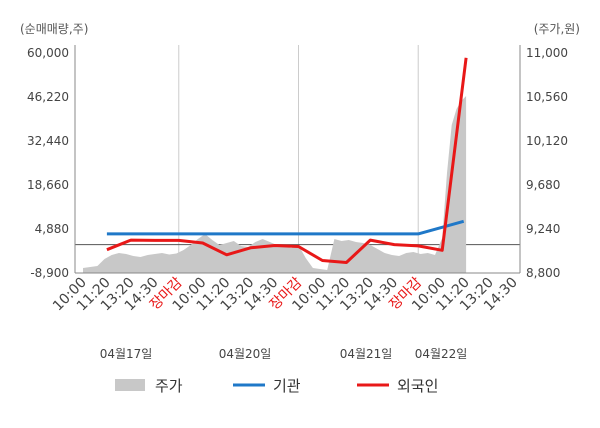 The height and width of the screenshot is (428, 600). Describe the element at coordinates (287, 386) in the screenshot. I see `legend-label: 기관` at that location.